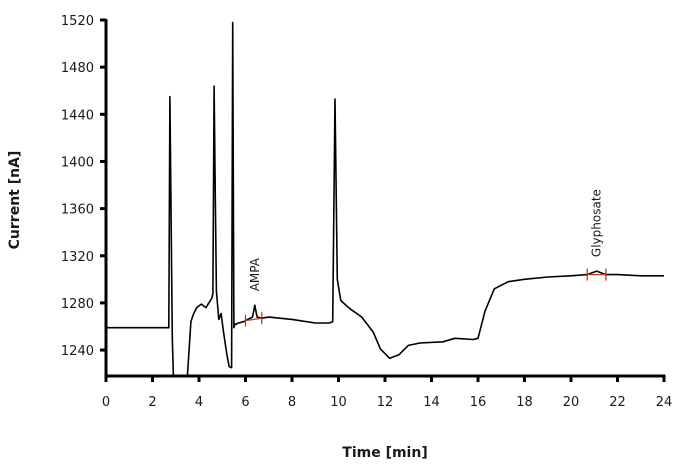 This screenshot has width=680, height=468. Describe the element at coordinates (77, 115) in the screenshot. I see `y-tick-label: 1440` at that location.